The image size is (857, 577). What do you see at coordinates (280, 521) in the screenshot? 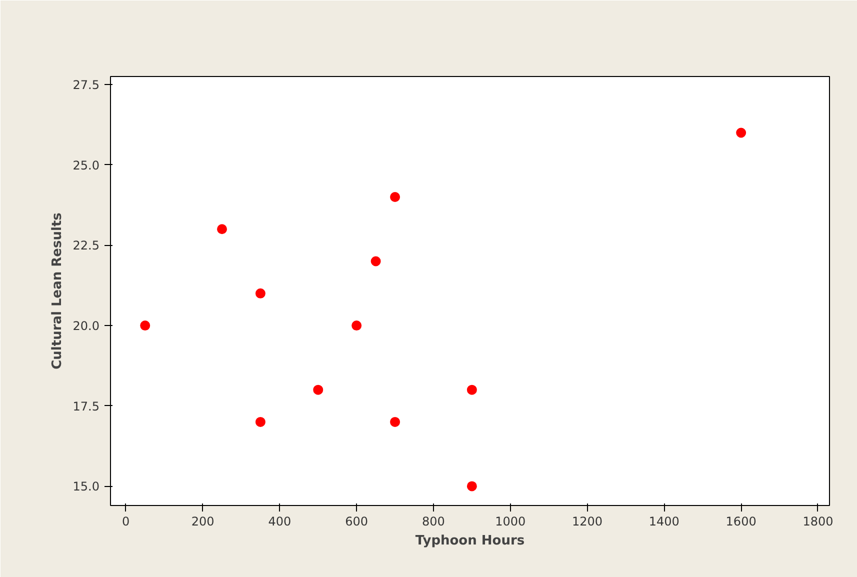
I see `x-tick-label: 400` at bounding box center [280, 521].